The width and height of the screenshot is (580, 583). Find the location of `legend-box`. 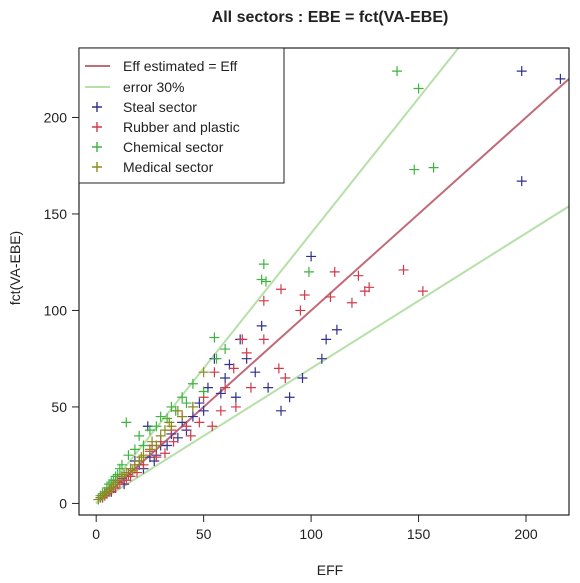

legend-box is located at coordinates (181, 115).